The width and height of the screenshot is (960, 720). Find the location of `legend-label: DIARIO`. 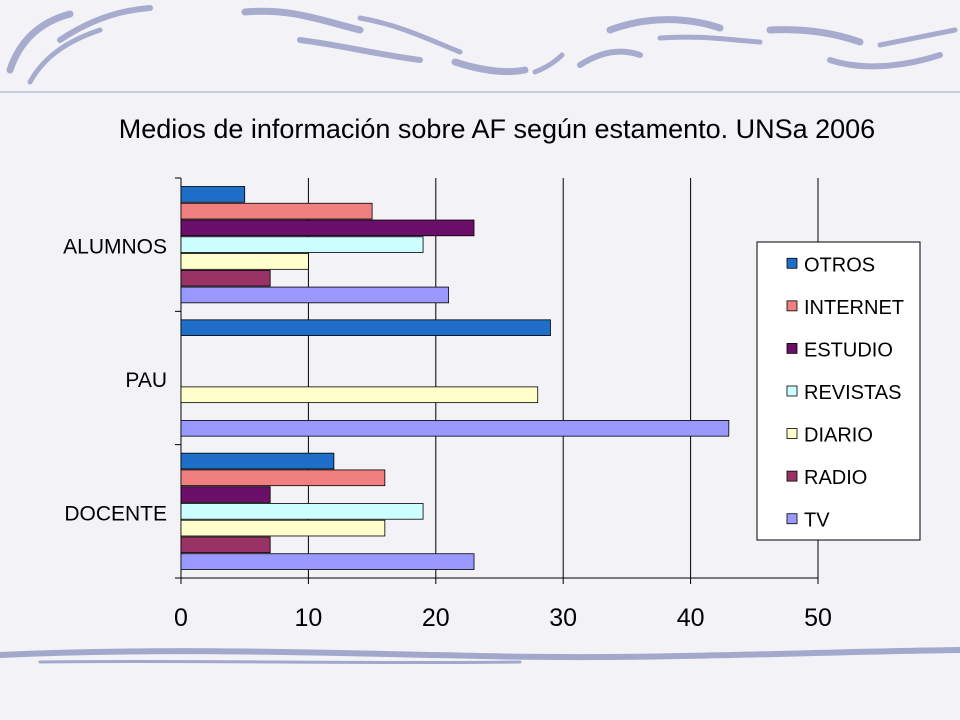

legend-label: DIARIO is located at coordinates (838, 436).